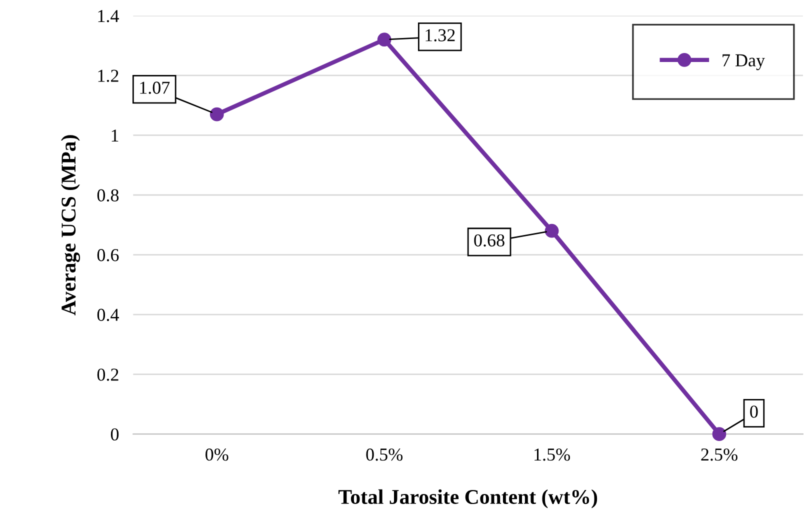 The image size is (807, 523). Describe the element at coordinates (107, 374) in the screenshot. I see `y-tick-label: 0.2` at that location.